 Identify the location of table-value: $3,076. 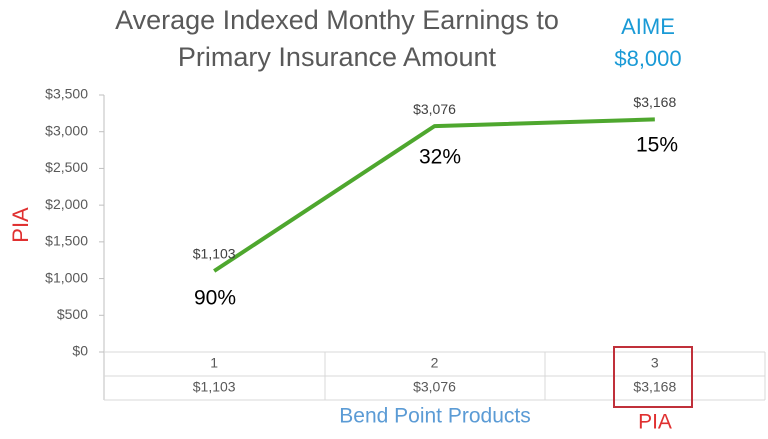
(434, 387).